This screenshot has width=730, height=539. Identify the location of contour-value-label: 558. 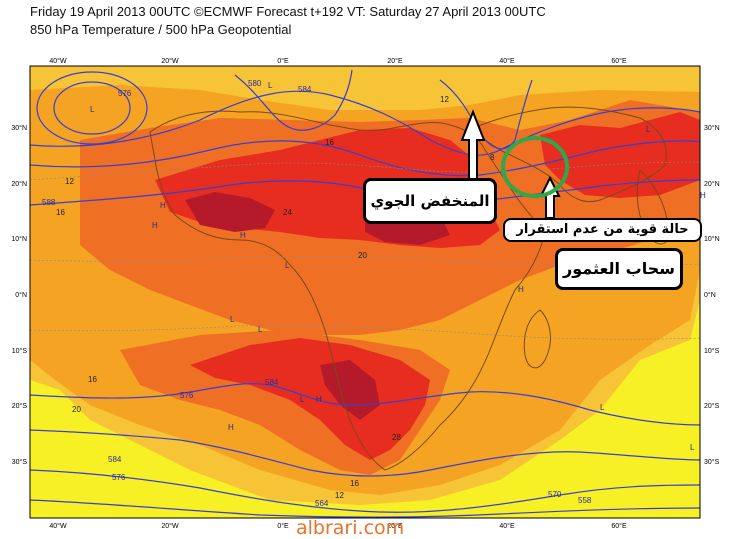
(585, 500).